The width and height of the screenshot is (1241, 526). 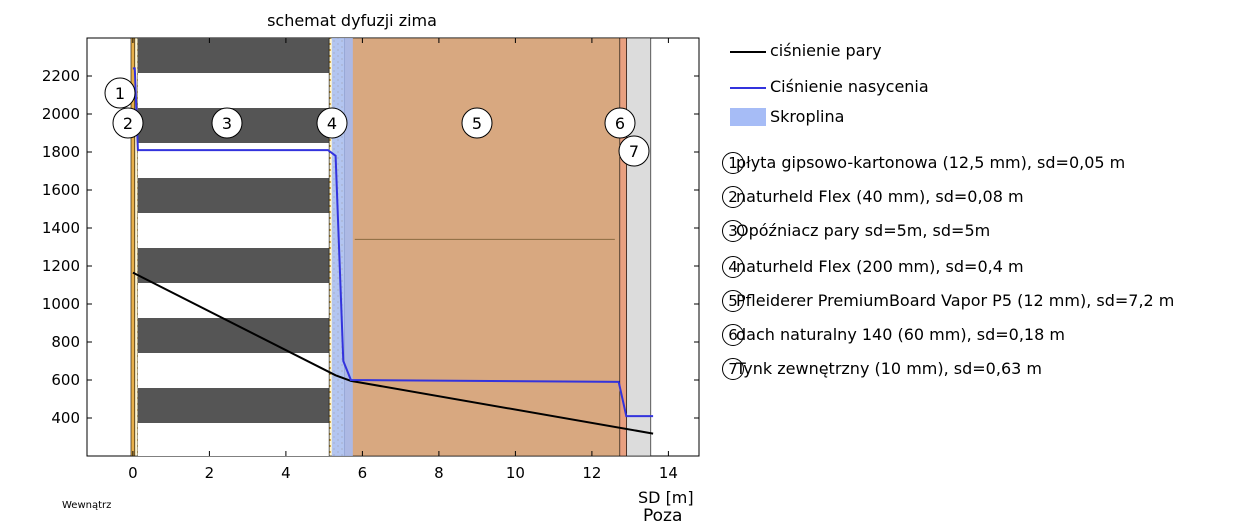 I want to click on y-tick-label: 800, so click(x=65, y=342).